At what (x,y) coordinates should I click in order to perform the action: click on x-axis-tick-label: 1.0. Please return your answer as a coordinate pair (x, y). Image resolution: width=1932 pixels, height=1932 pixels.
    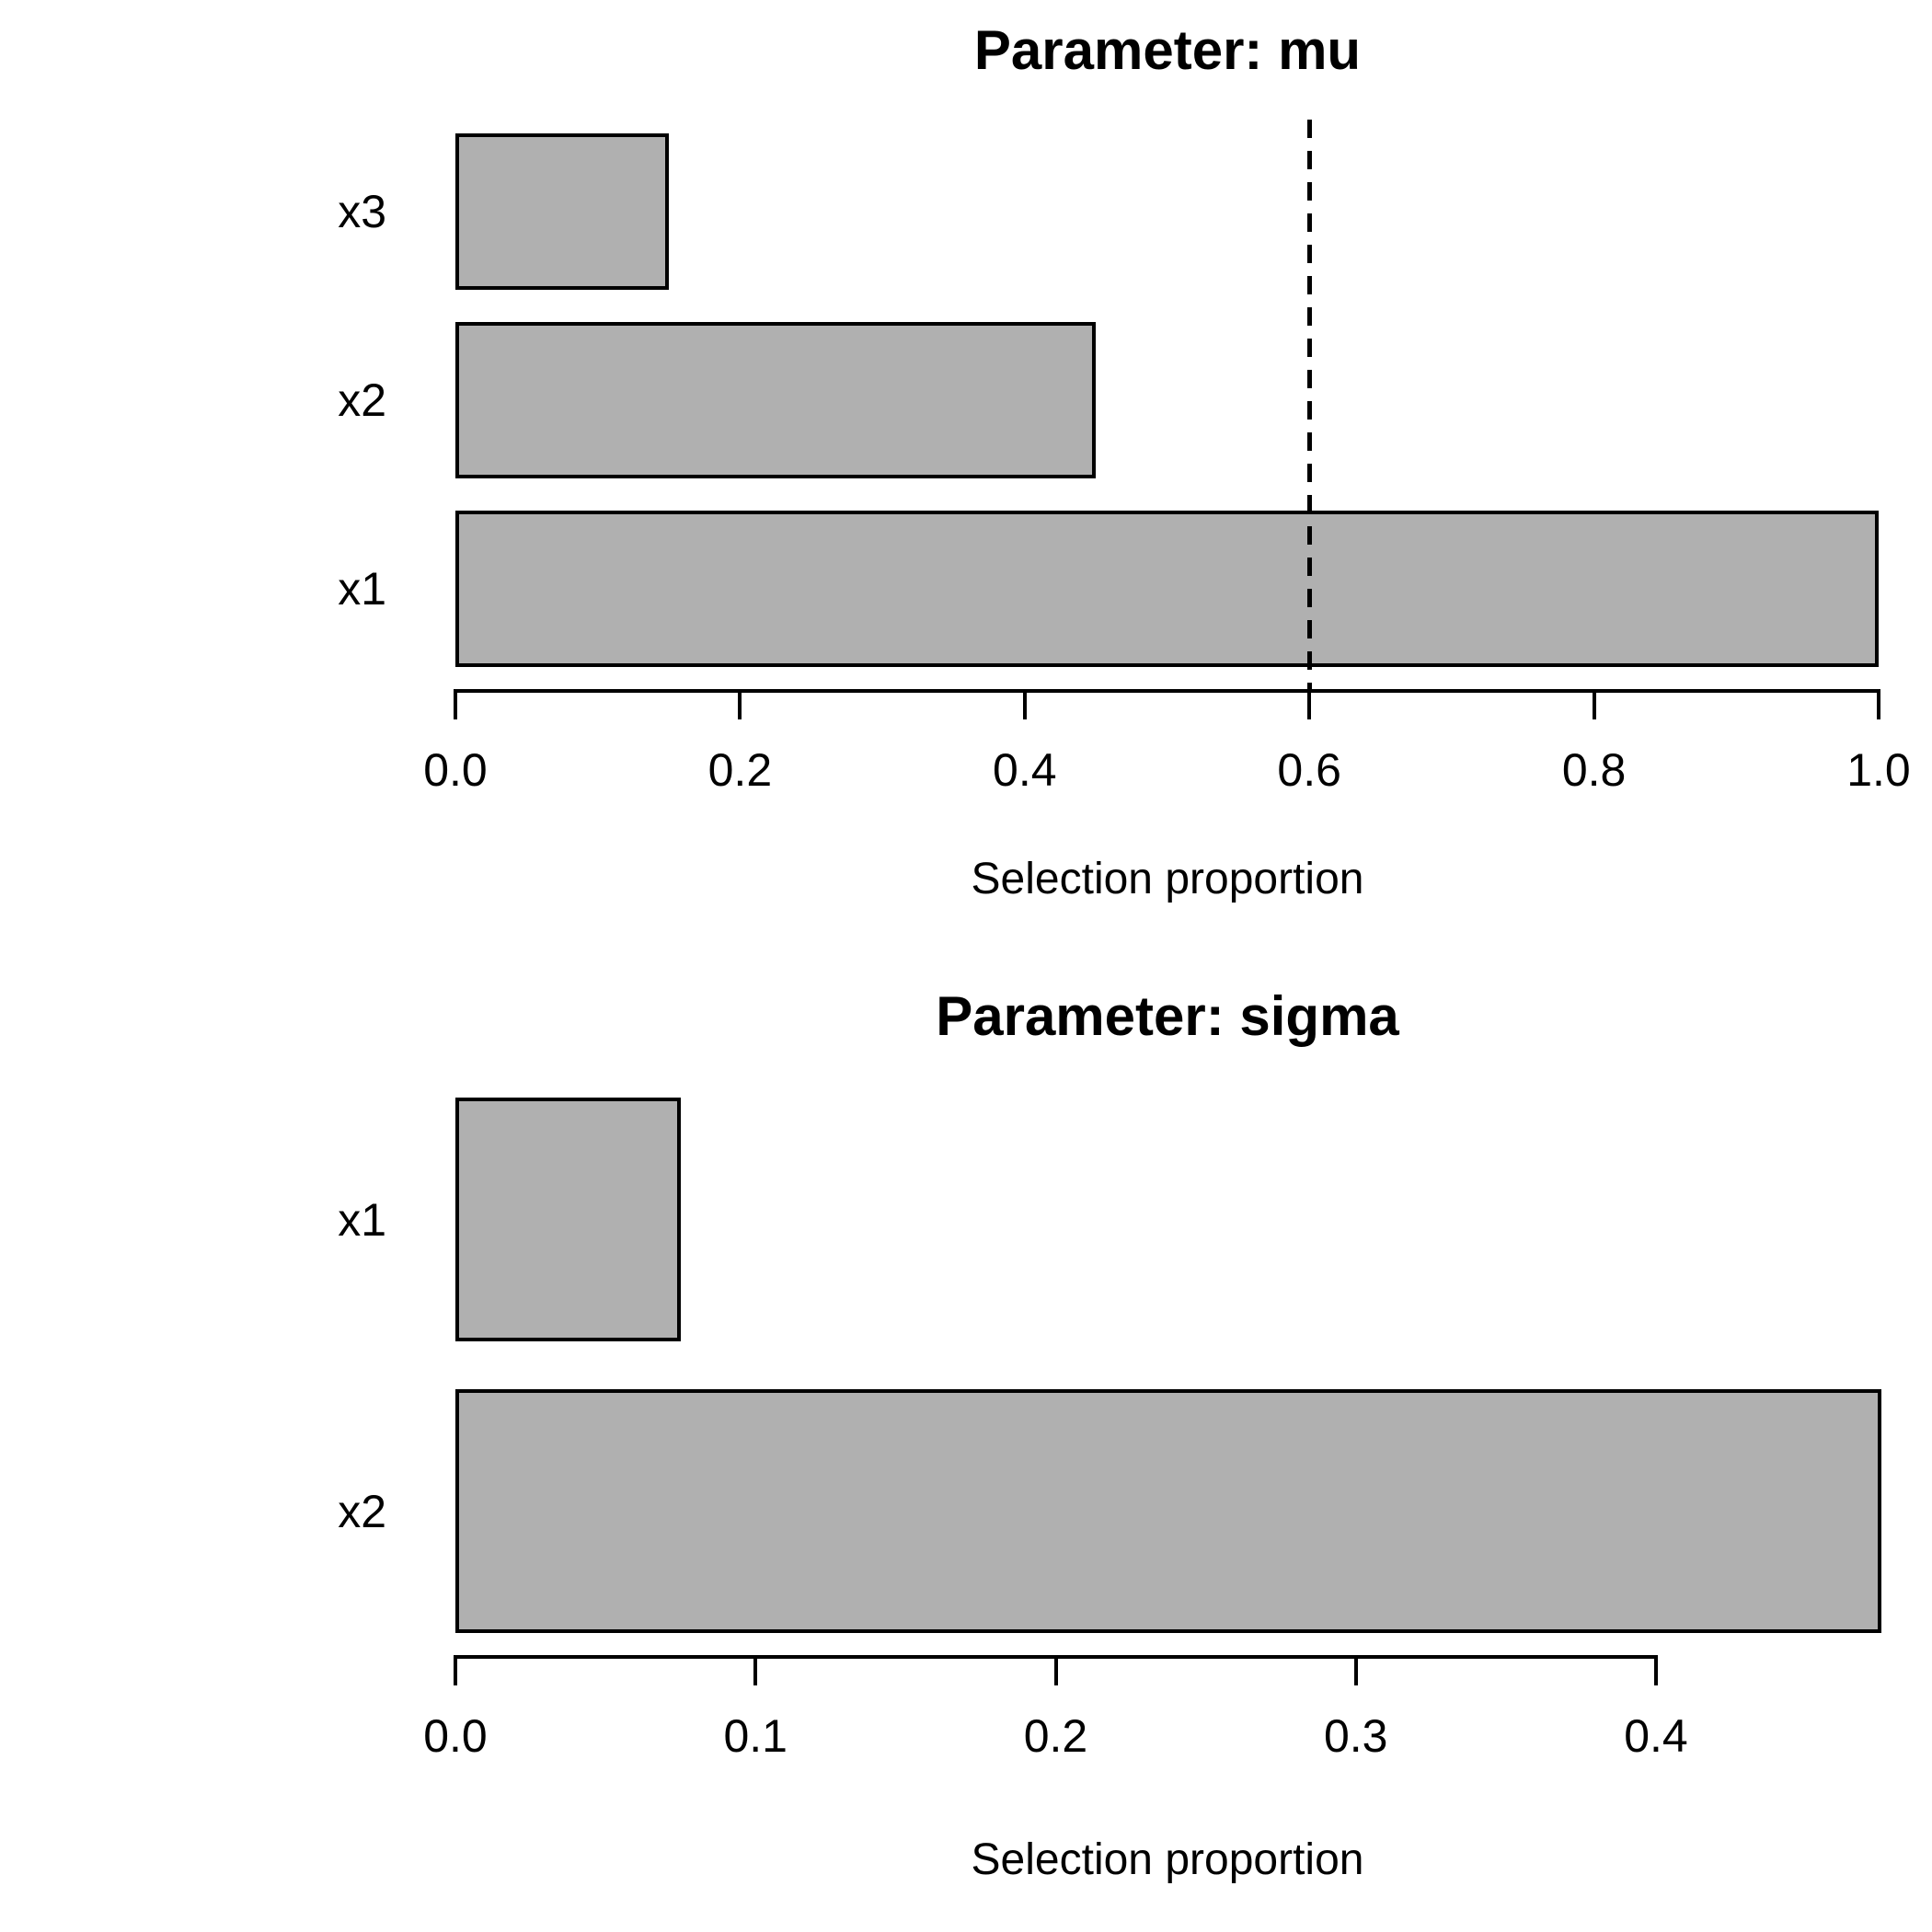
    Looking at the image, I should click on (1878, 770).